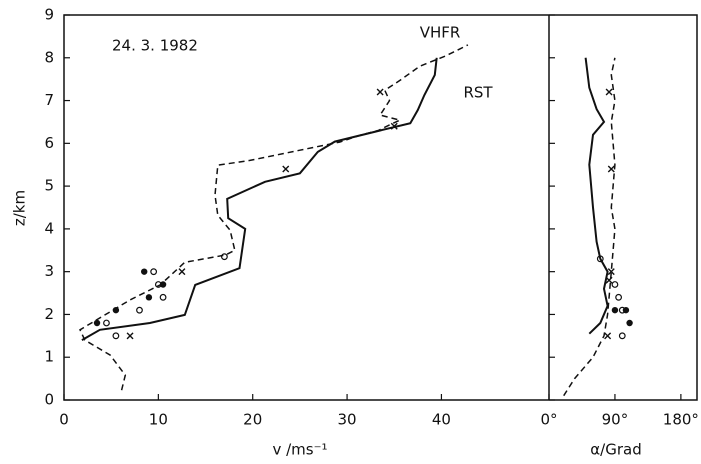 The image size is (701, 464). Describe the element at coordinates (155, 46) in the screenshot. I see `date-annotation: 24. 3. 1982` at that location.